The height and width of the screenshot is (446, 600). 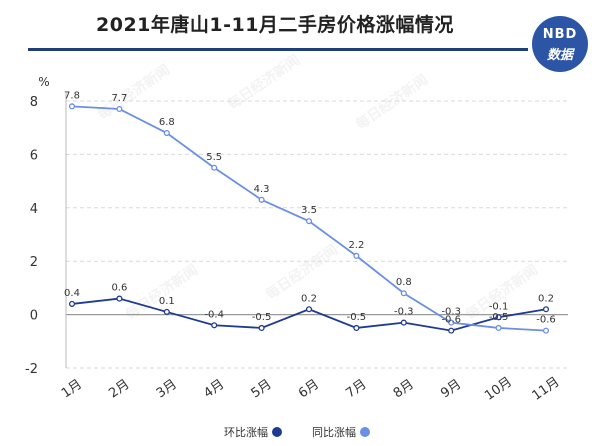 I want to click on data-label: -0.4, so click(x=214, y=314).